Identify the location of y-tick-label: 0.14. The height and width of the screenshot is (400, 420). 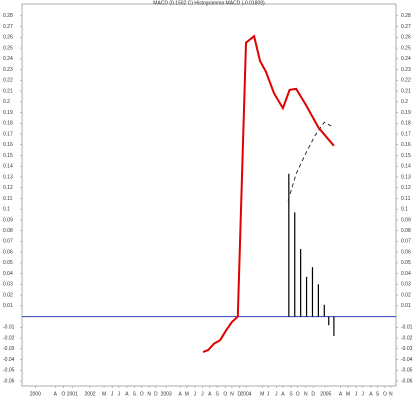
(406, 167).